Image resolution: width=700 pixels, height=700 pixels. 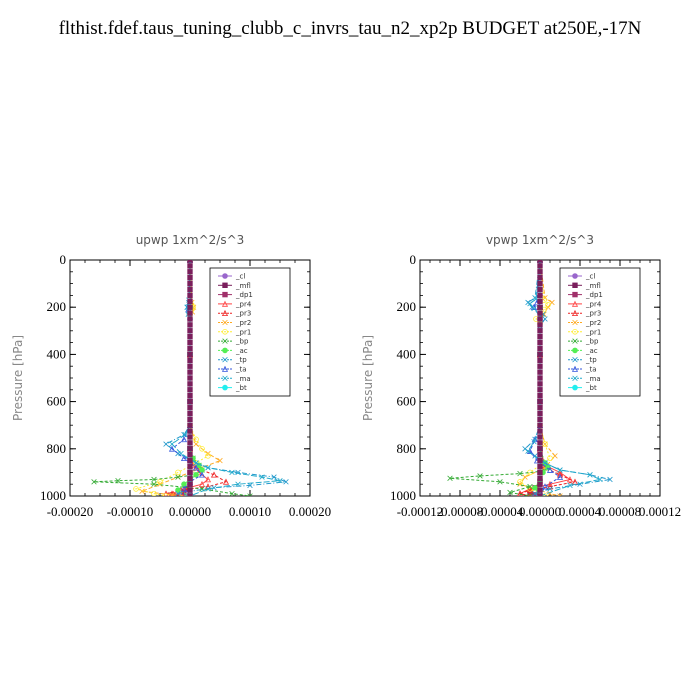 What do you see at coordinates (368, 378) in the screenshot?
I see `y-axis-label: Pressure [hPa]` at bounding box center [368, 378].